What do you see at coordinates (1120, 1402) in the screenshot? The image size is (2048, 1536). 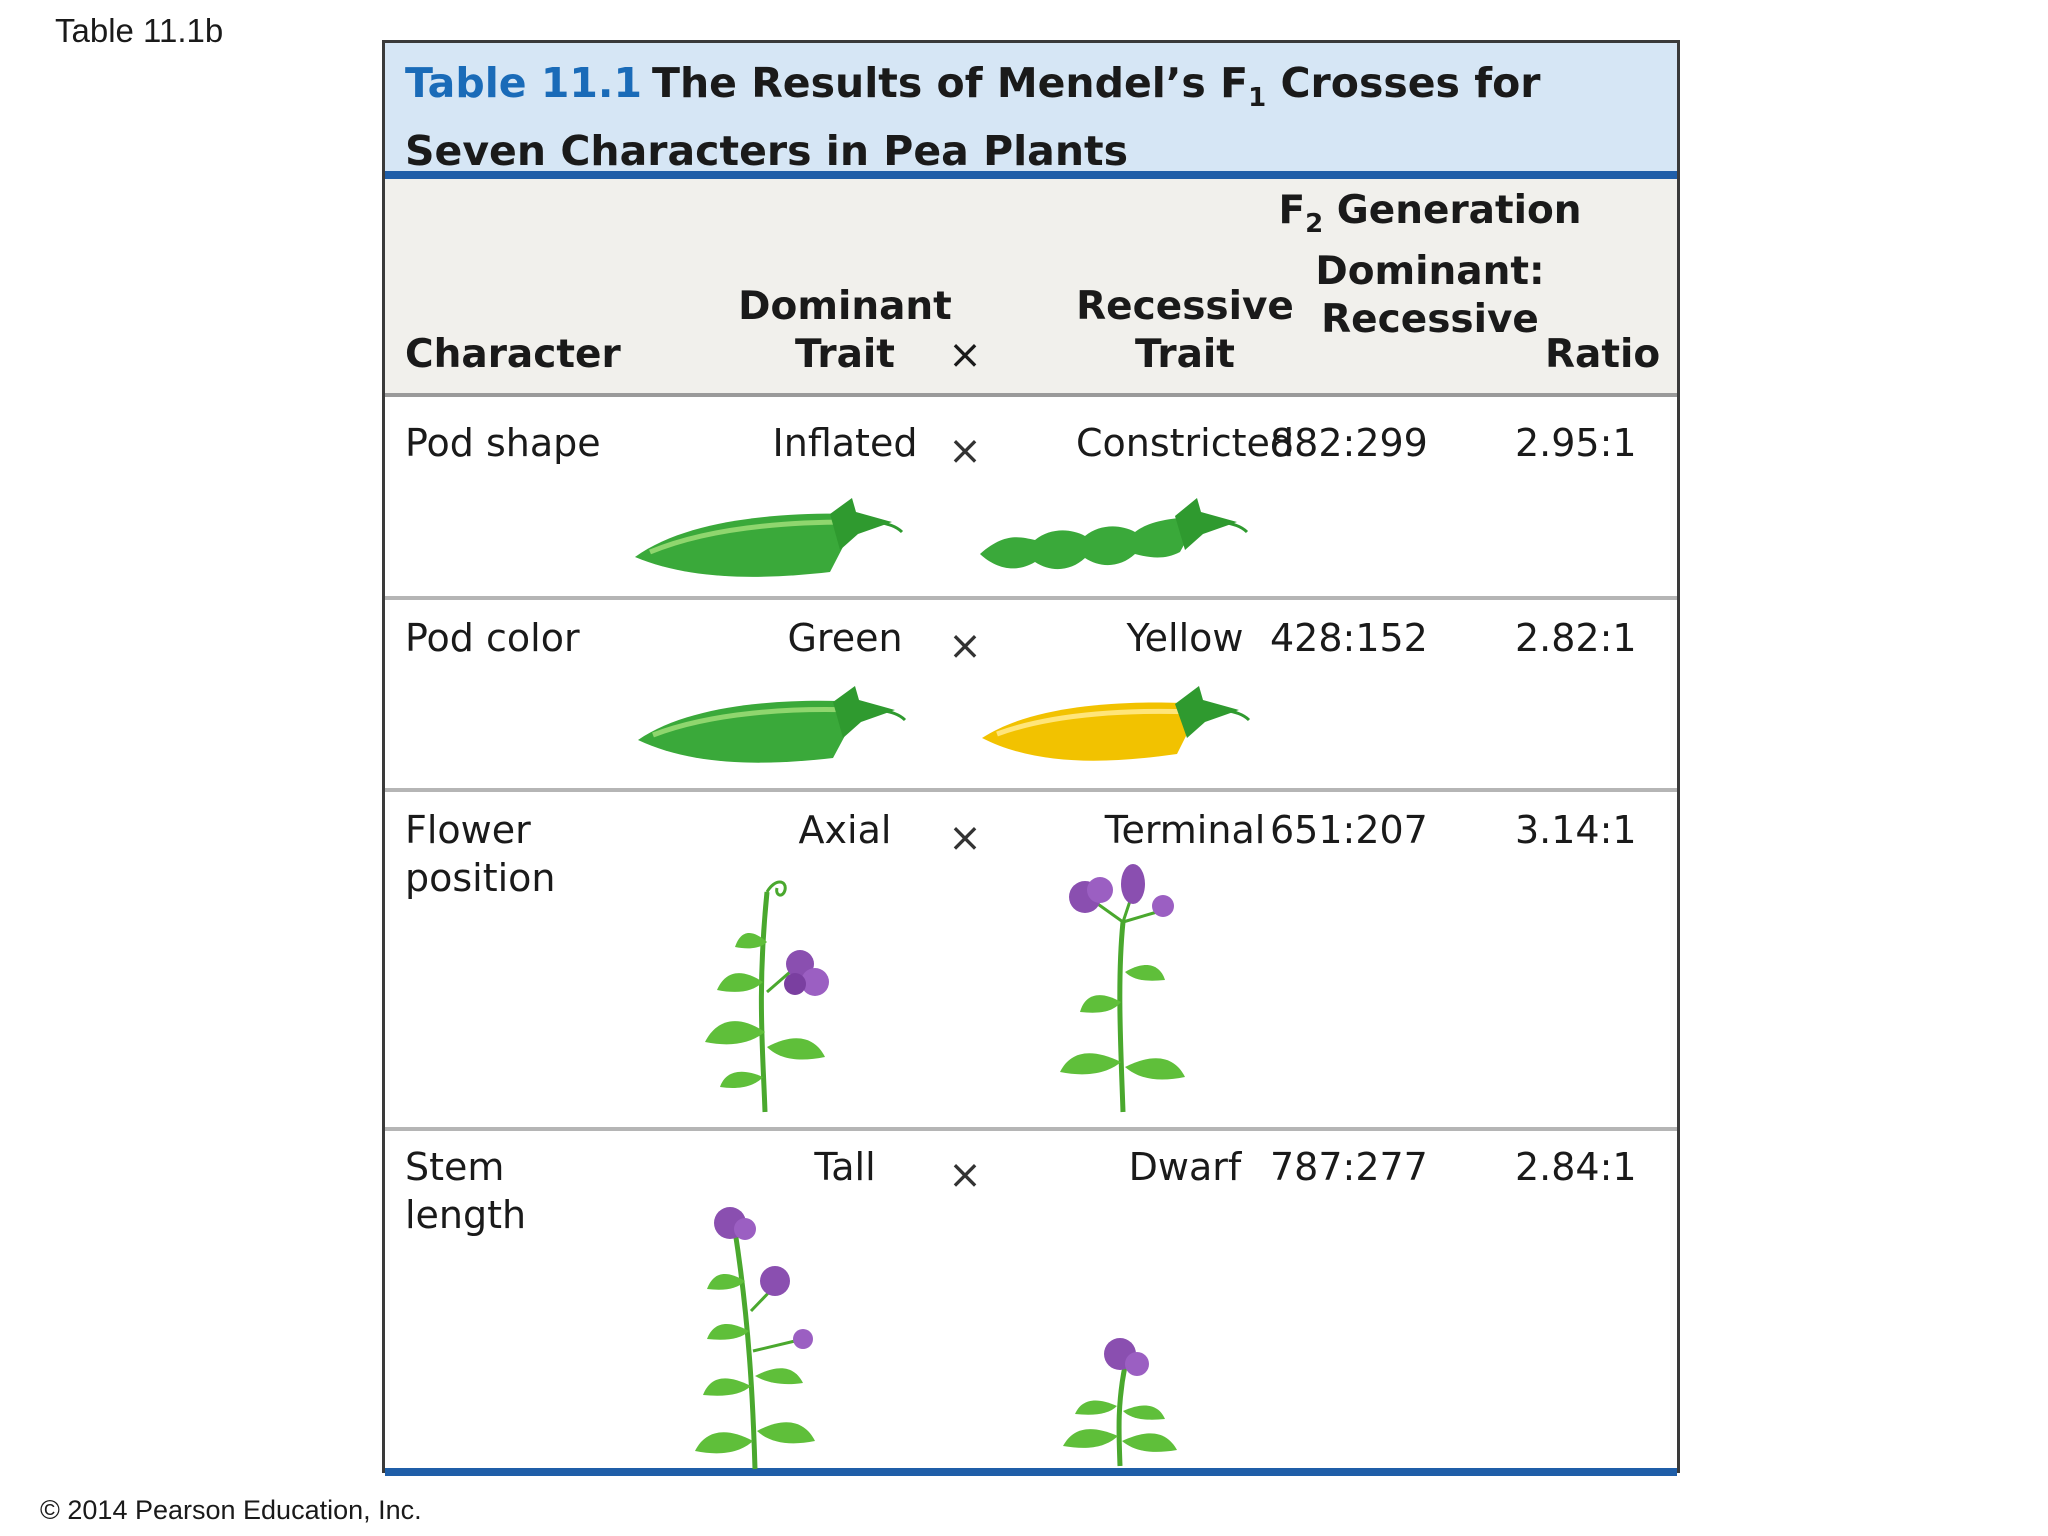 I see `dwarf-plant-icon` at bounding box center [1120, 1402].